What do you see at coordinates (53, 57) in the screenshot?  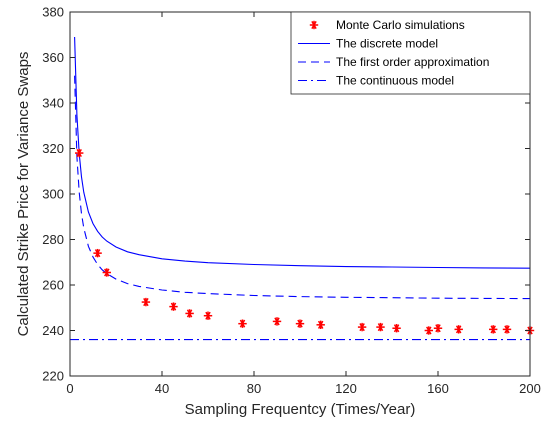 I see `y-tick-label: 360` at bounding box center [53, 57].